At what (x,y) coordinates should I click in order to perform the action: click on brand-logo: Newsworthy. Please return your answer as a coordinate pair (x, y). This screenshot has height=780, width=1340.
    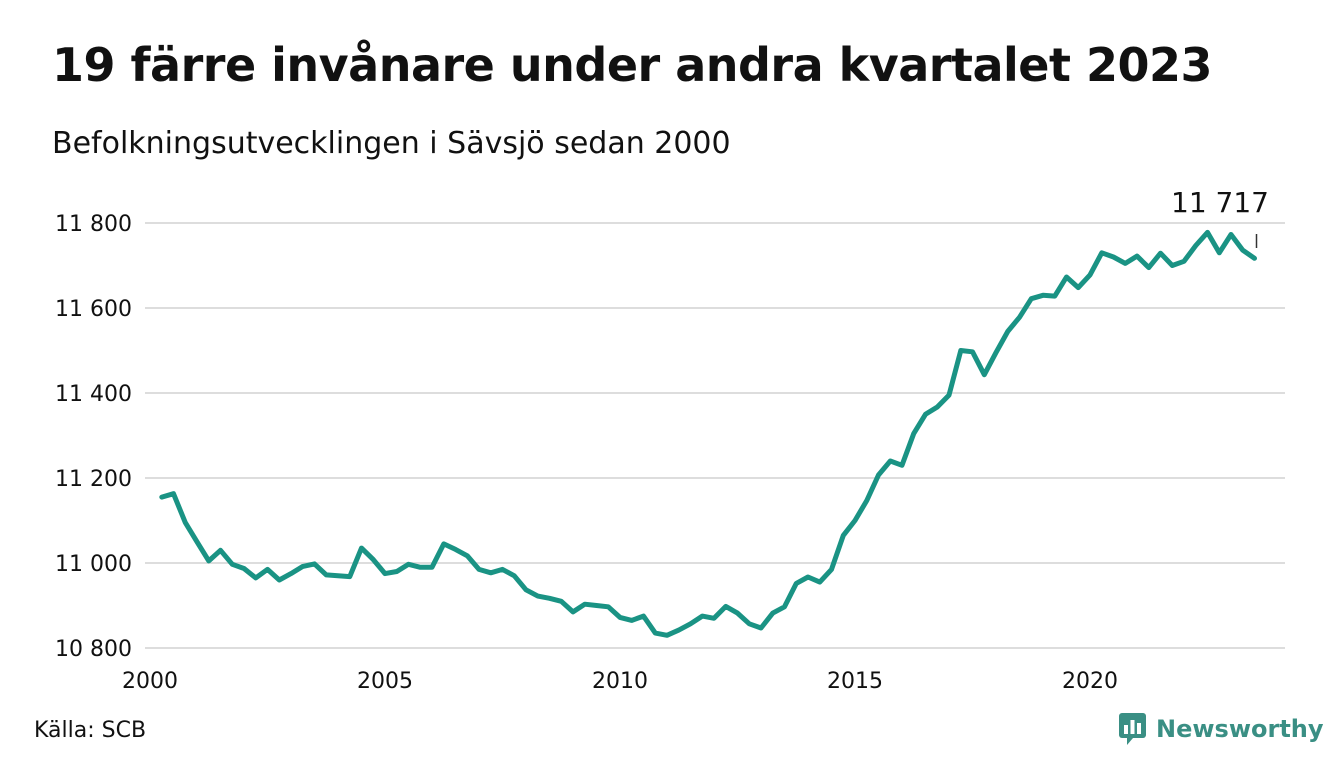
    Looking at the image, I should click on (1221, 729).